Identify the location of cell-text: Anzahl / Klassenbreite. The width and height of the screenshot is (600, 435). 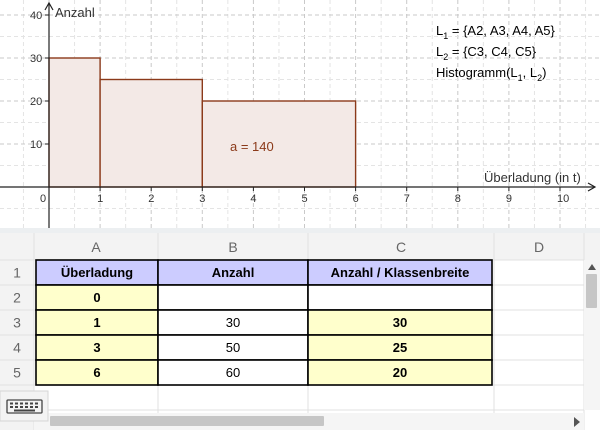
(400, 272).